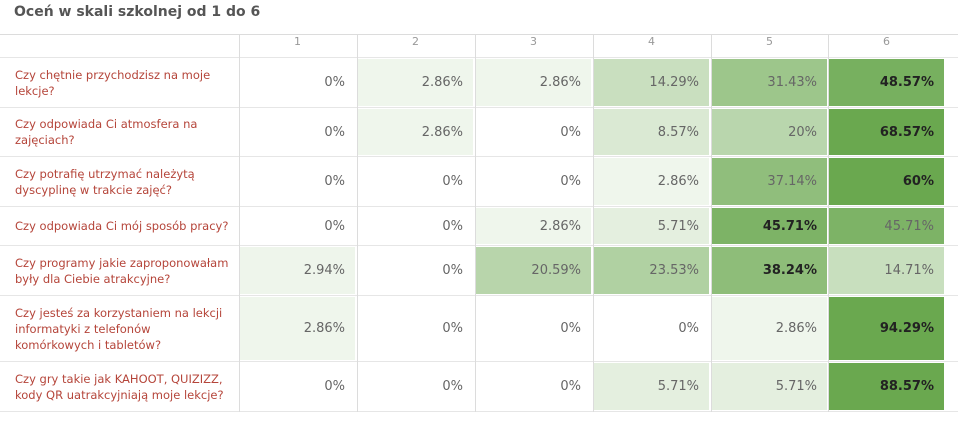 The image size is (958, 422). What do you see at coordinates (769, 41) in the screenshot?
I see `column-header-5: 5` at bounding box center [769, 41].